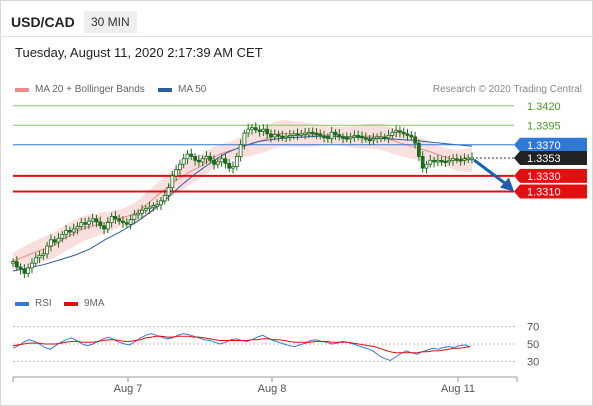 Image resolution: width=593 pixels, height=406 pixels. Describe the element at coordinates (33, 303) in the screenshot. I see `legend-rsi: RSI` at that location.